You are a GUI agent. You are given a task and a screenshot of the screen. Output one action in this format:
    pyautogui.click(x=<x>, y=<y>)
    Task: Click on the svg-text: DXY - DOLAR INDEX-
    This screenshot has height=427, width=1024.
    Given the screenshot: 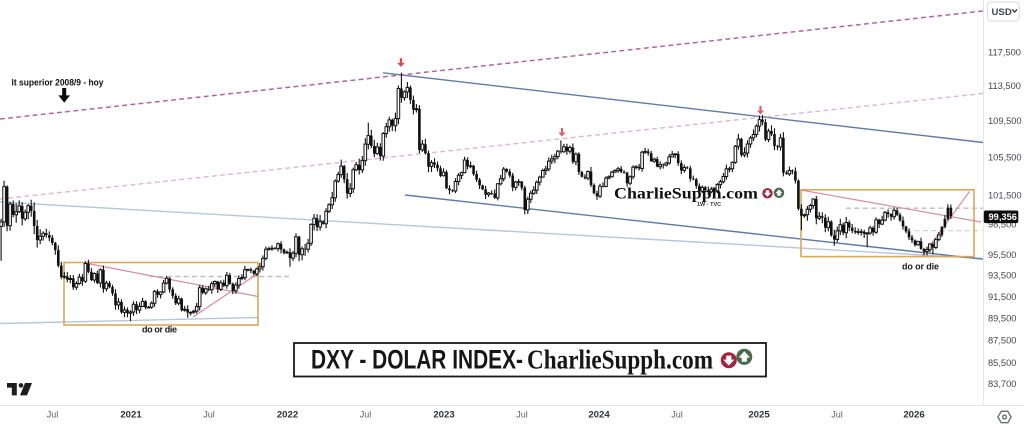 What is the action you would take?
    pyautogui.click(x=417, y=360)
    